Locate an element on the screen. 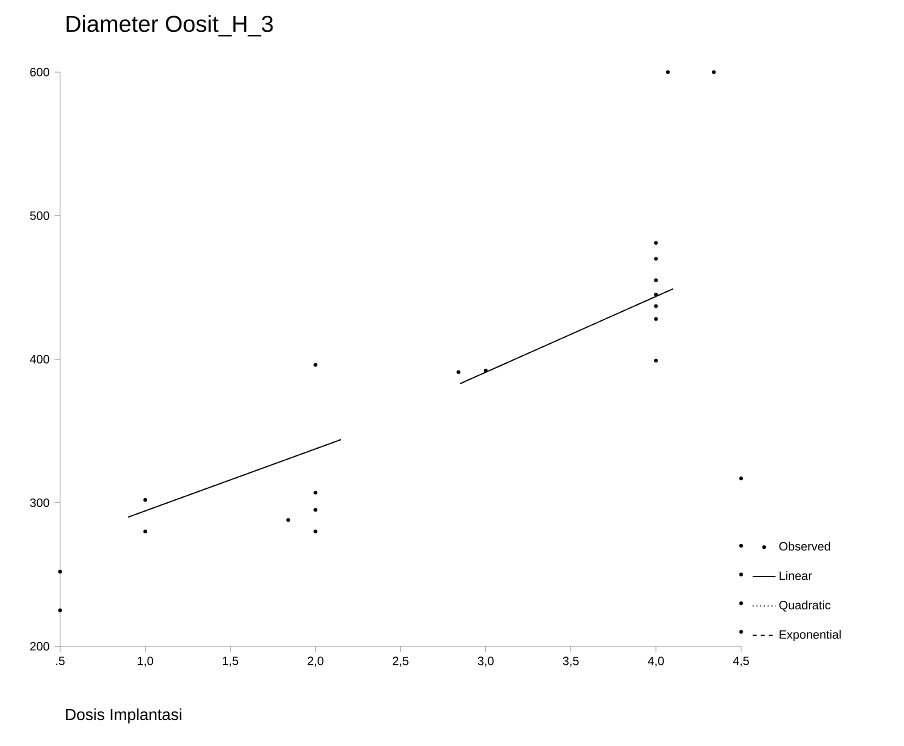 Image resolution: width=904 pixels, height=746 pixels. legend-label: Quadratic is located at coordinates (804, 606).